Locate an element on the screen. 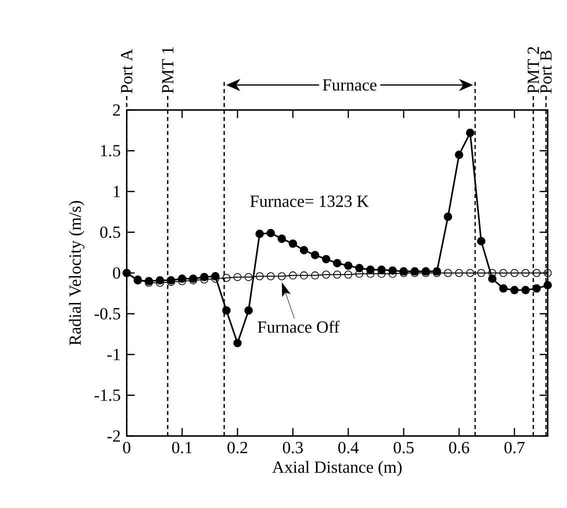  x-tick-label: 0.1 is located at coordinates (182, 448).